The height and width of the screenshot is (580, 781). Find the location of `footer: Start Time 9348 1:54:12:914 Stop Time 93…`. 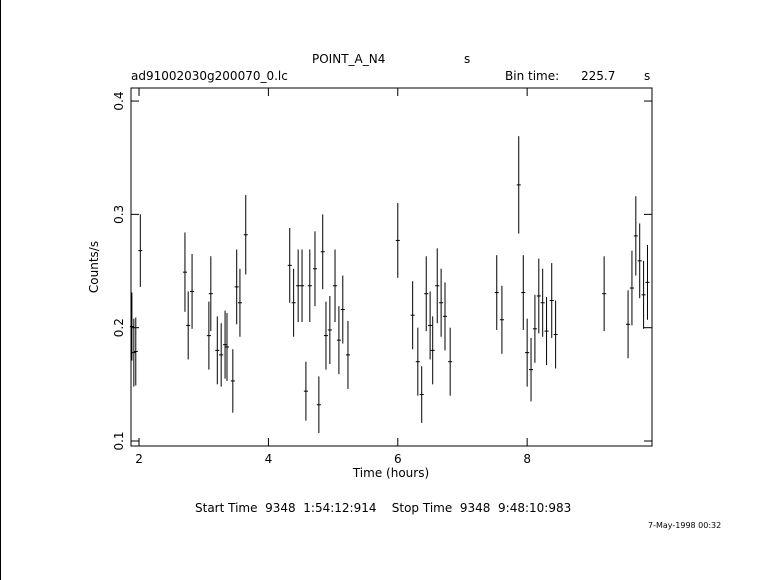

footer: Start Time 9348 1:54:12:914 Stop Time 93… is located at coordinates (383, 508).